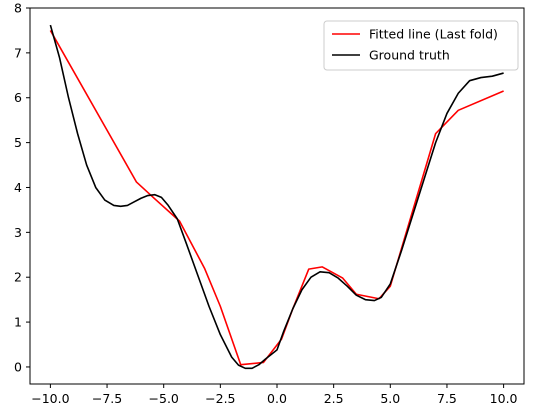 This screenshot has height=418, width=534. I want to click on x-tick-label: 10.0, so click(504, 398).